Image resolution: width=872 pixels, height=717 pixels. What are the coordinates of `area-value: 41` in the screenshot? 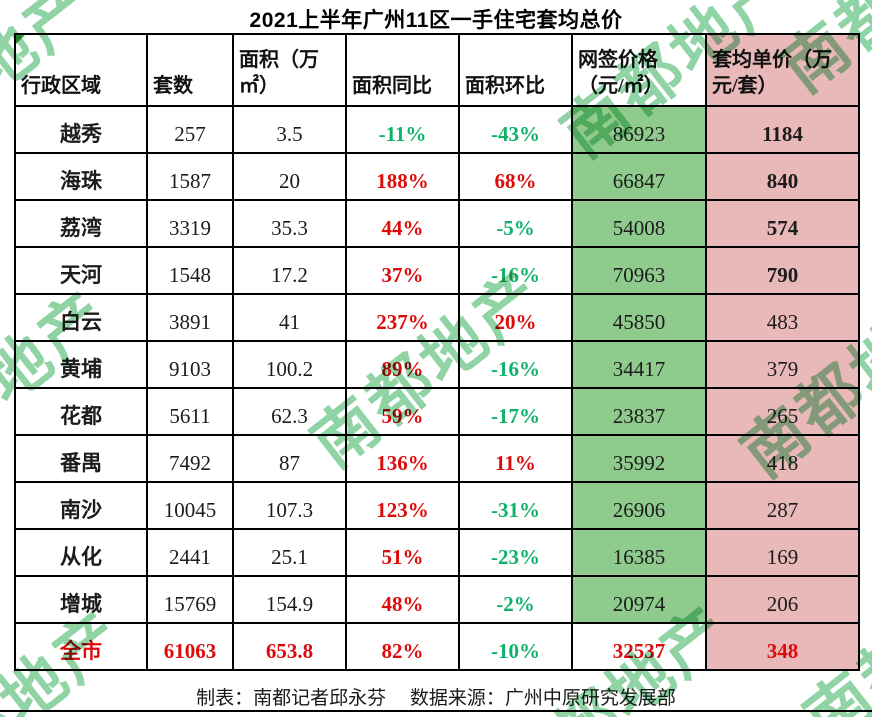 It's located at (289, 317).